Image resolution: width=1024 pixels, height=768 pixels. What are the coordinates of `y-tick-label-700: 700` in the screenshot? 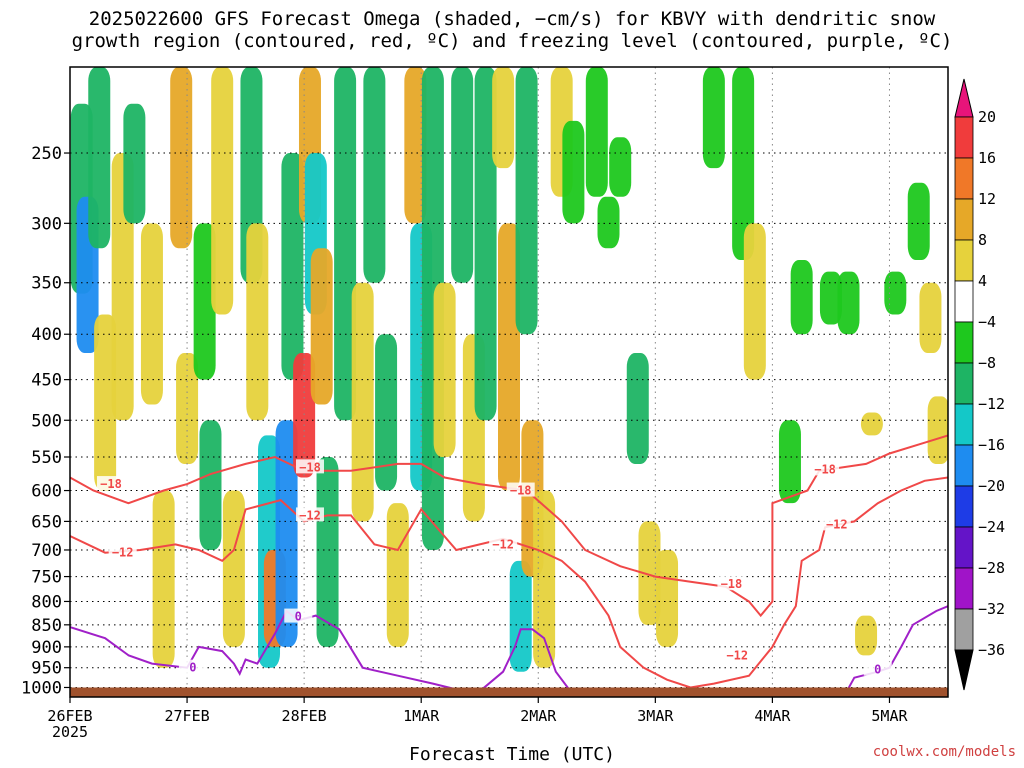 It's located at (46, 551).